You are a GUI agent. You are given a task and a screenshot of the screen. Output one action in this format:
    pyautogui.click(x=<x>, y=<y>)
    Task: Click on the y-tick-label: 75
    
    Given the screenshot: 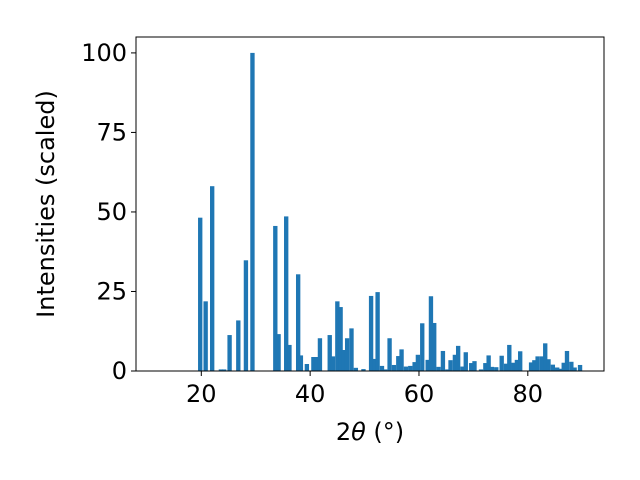 What is the action you would take?
    pyautogui.click(x=111, y=132)
    